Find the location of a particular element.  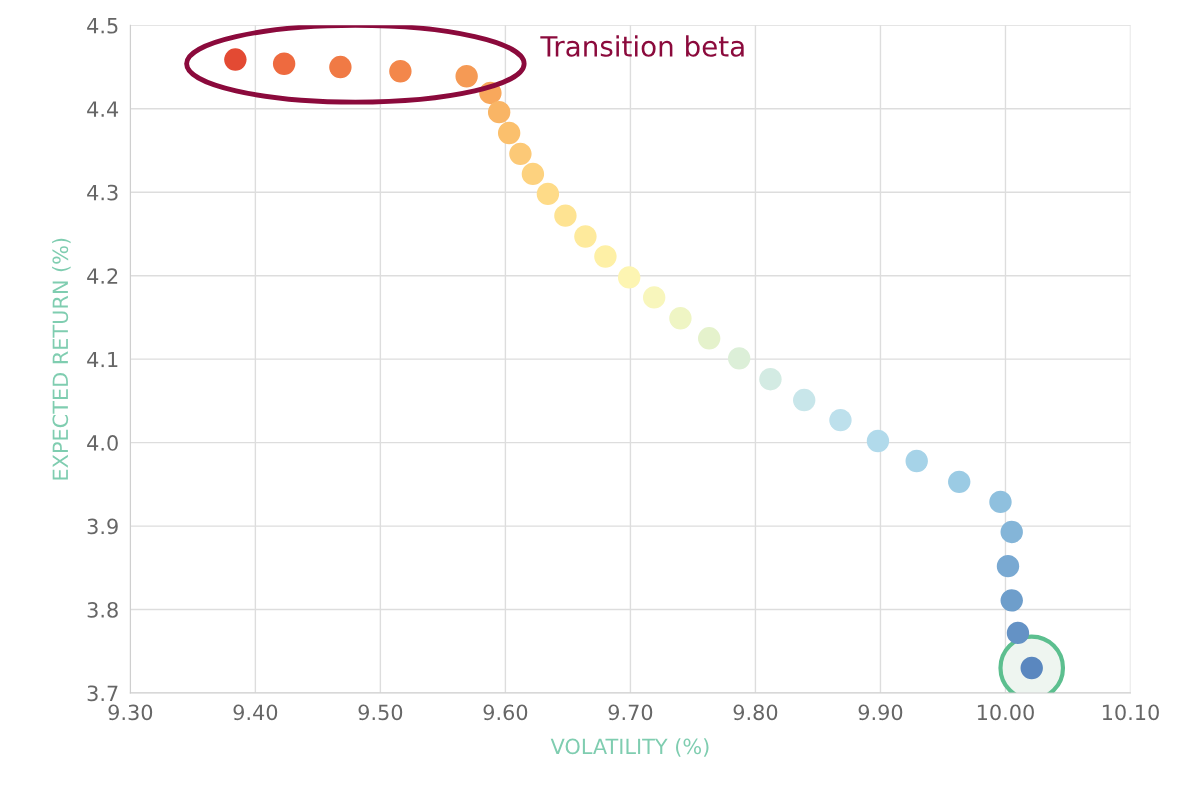

x-tick-label: 9.90 is located at coordinates (880, 712).